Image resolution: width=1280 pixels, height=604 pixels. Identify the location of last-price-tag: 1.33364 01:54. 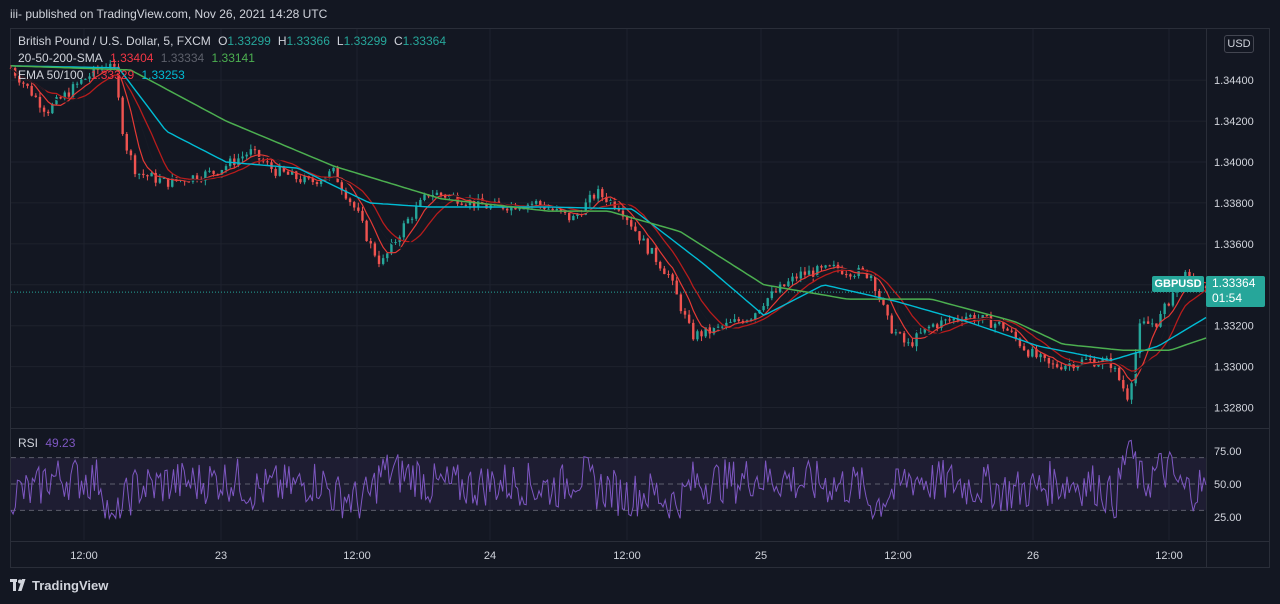
(1235, 291).